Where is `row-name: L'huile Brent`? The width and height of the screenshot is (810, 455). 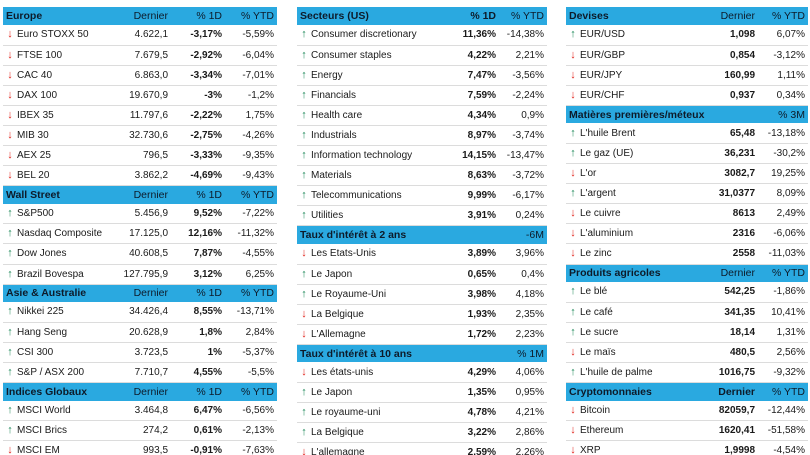 row-name: L'huile Brent is located at coordinates (629, 133).